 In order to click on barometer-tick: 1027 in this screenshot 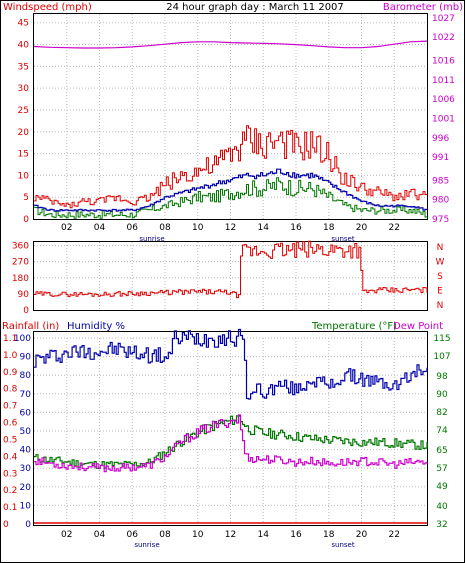, I will do `click(443, 19)`.